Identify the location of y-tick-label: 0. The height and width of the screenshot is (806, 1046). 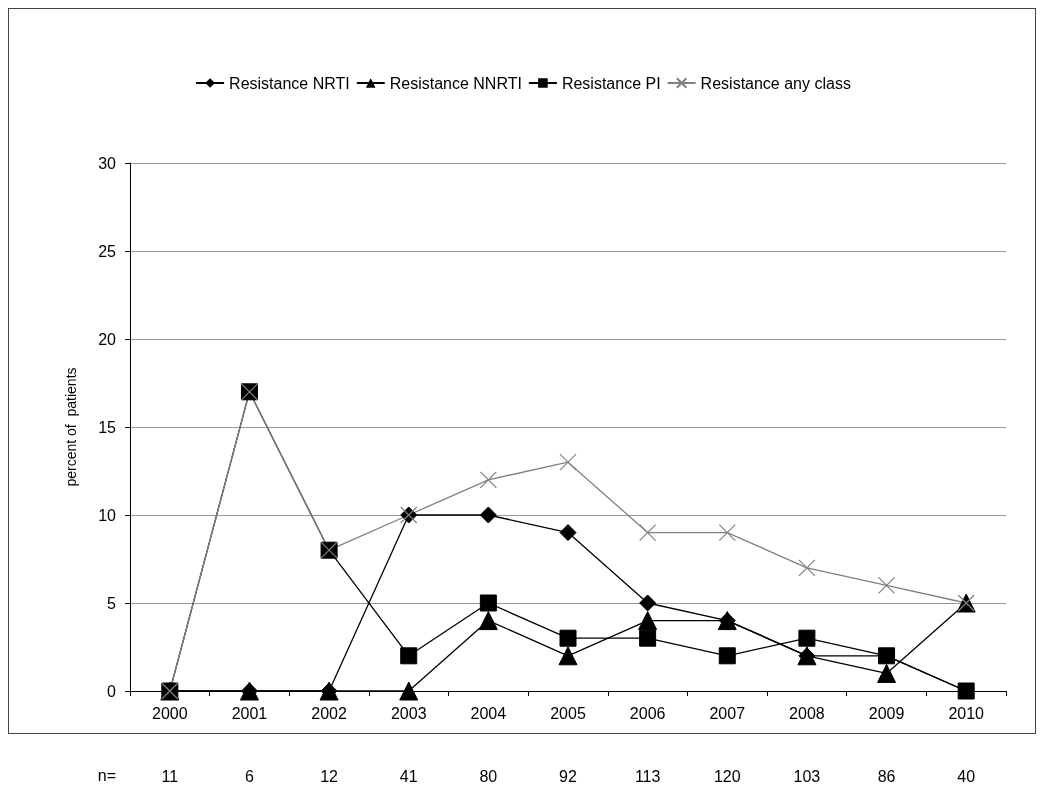
(112, 691).